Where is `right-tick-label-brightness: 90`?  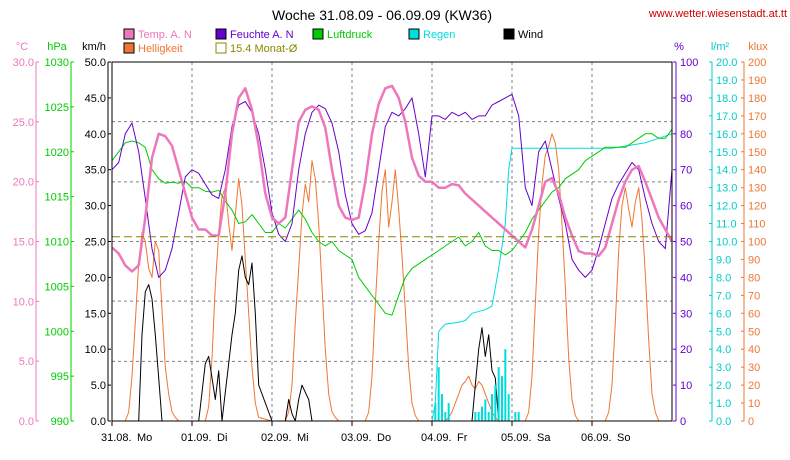
right-tick-label-brightness: 90 is located at coordinates (754, 260).